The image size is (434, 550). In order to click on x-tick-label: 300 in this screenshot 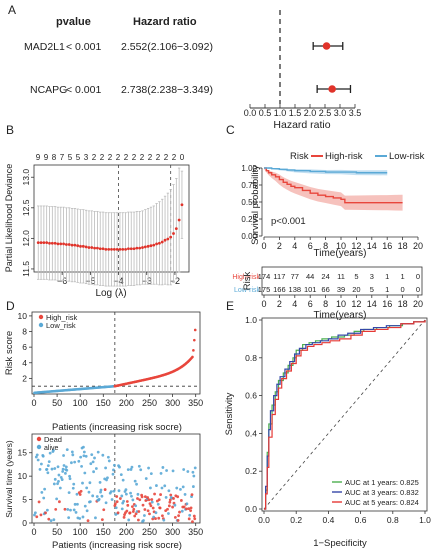, I will do `click(172, 403)`.